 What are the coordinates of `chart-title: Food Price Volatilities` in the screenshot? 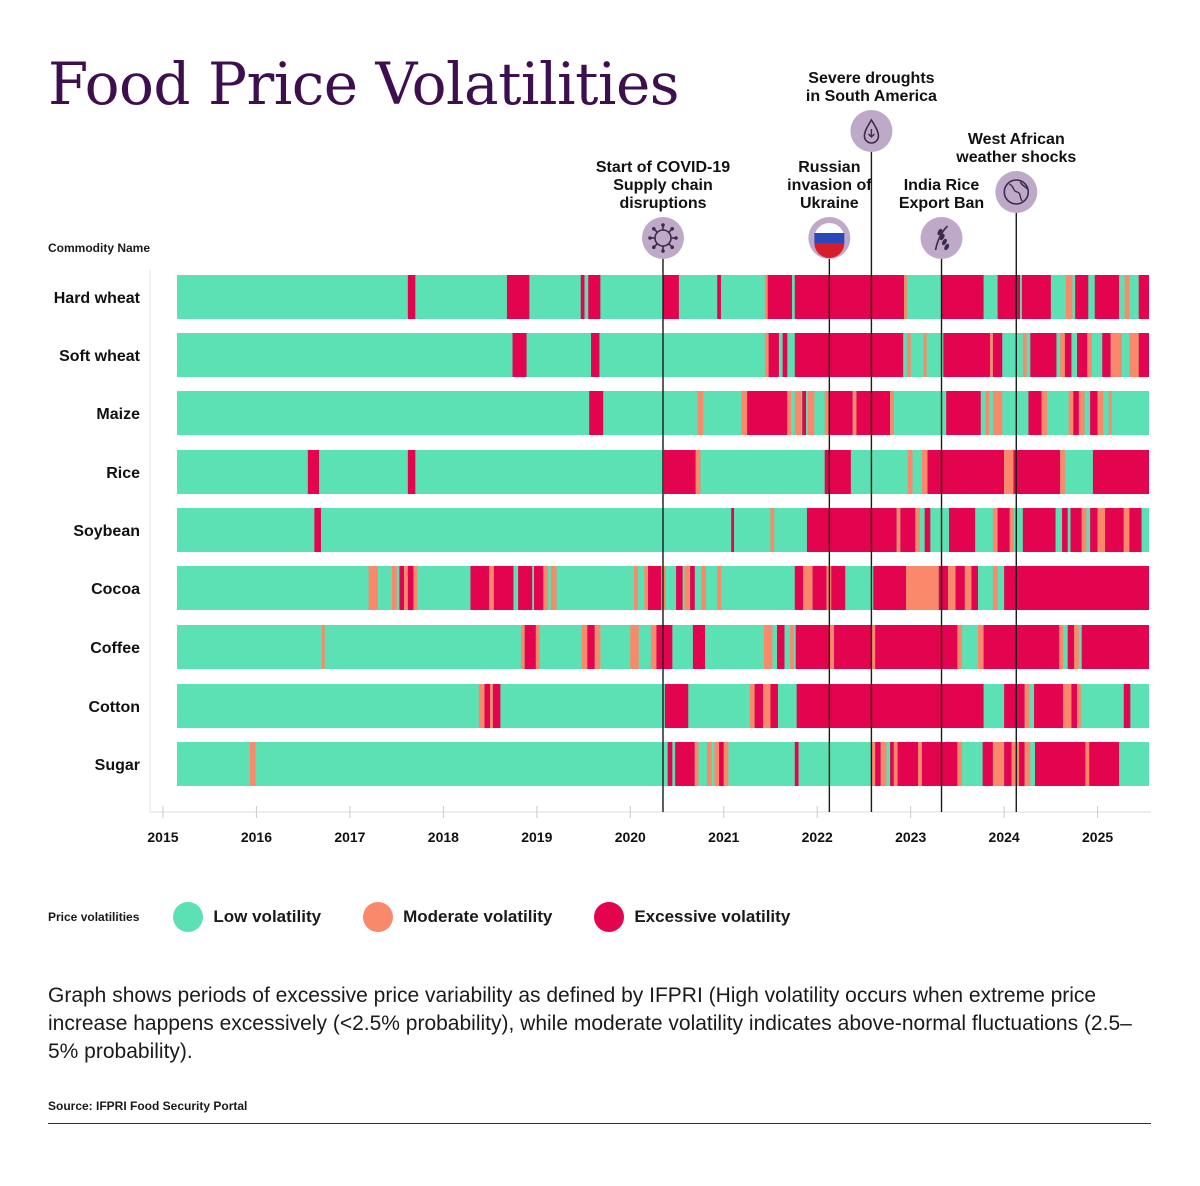 It's located at (364, 84).